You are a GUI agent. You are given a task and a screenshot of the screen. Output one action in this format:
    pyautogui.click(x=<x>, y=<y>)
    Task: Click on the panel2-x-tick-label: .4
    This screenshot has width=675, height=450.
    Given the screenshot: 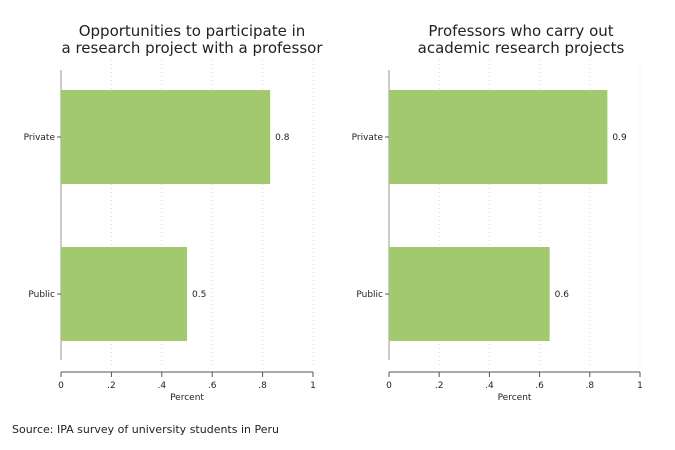 What is the action you would take?
    pyautogui.click(x=489, y=386)
    